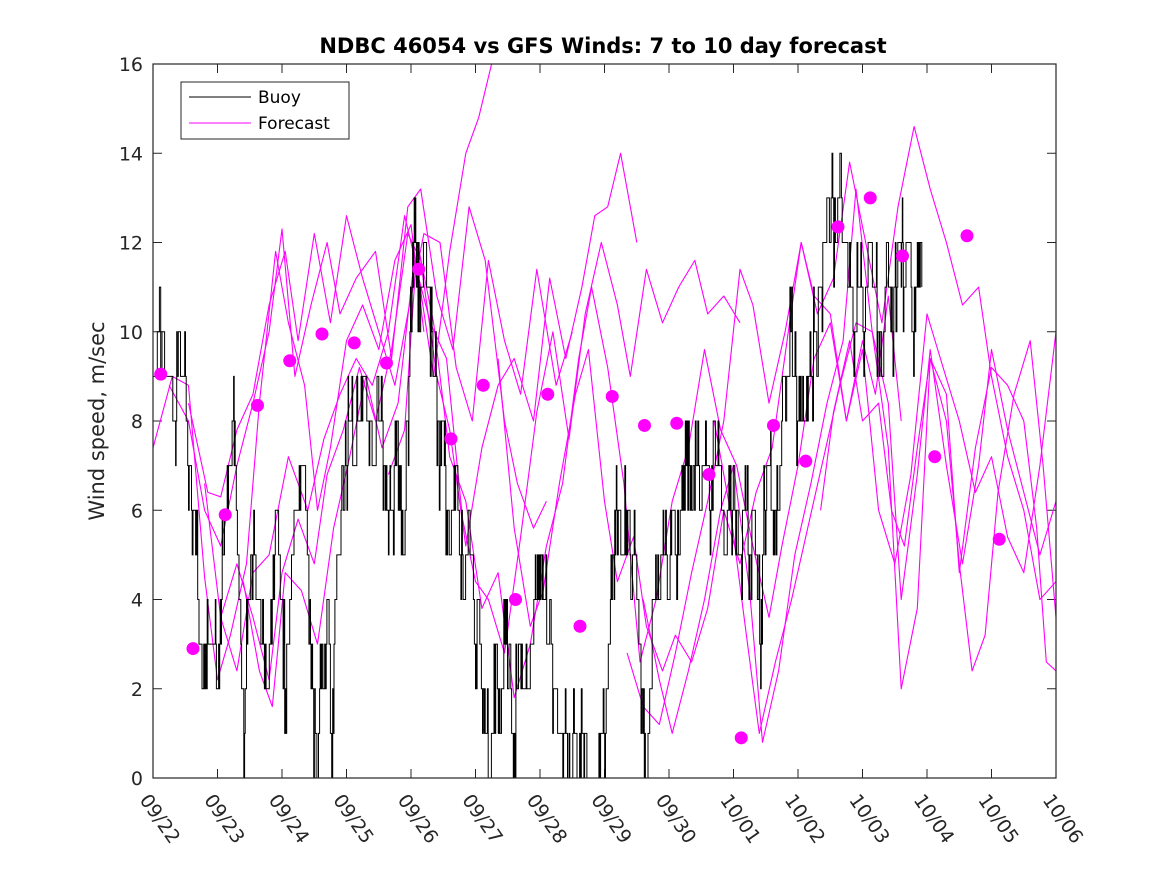 The height and width of the screenshot is (875, 1167). What do you see at coordinates (675, 818) in the screenshot?
I see `x-tick-label: 09/30` at bounding box center [675, 818].